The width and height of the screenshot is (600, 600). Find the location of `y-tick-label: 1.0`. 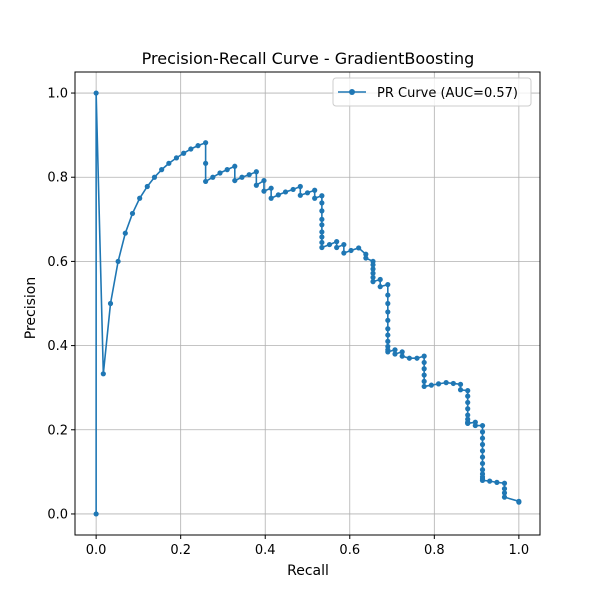

y-tick-label: 1.0 is located at coordinates (57, 94).